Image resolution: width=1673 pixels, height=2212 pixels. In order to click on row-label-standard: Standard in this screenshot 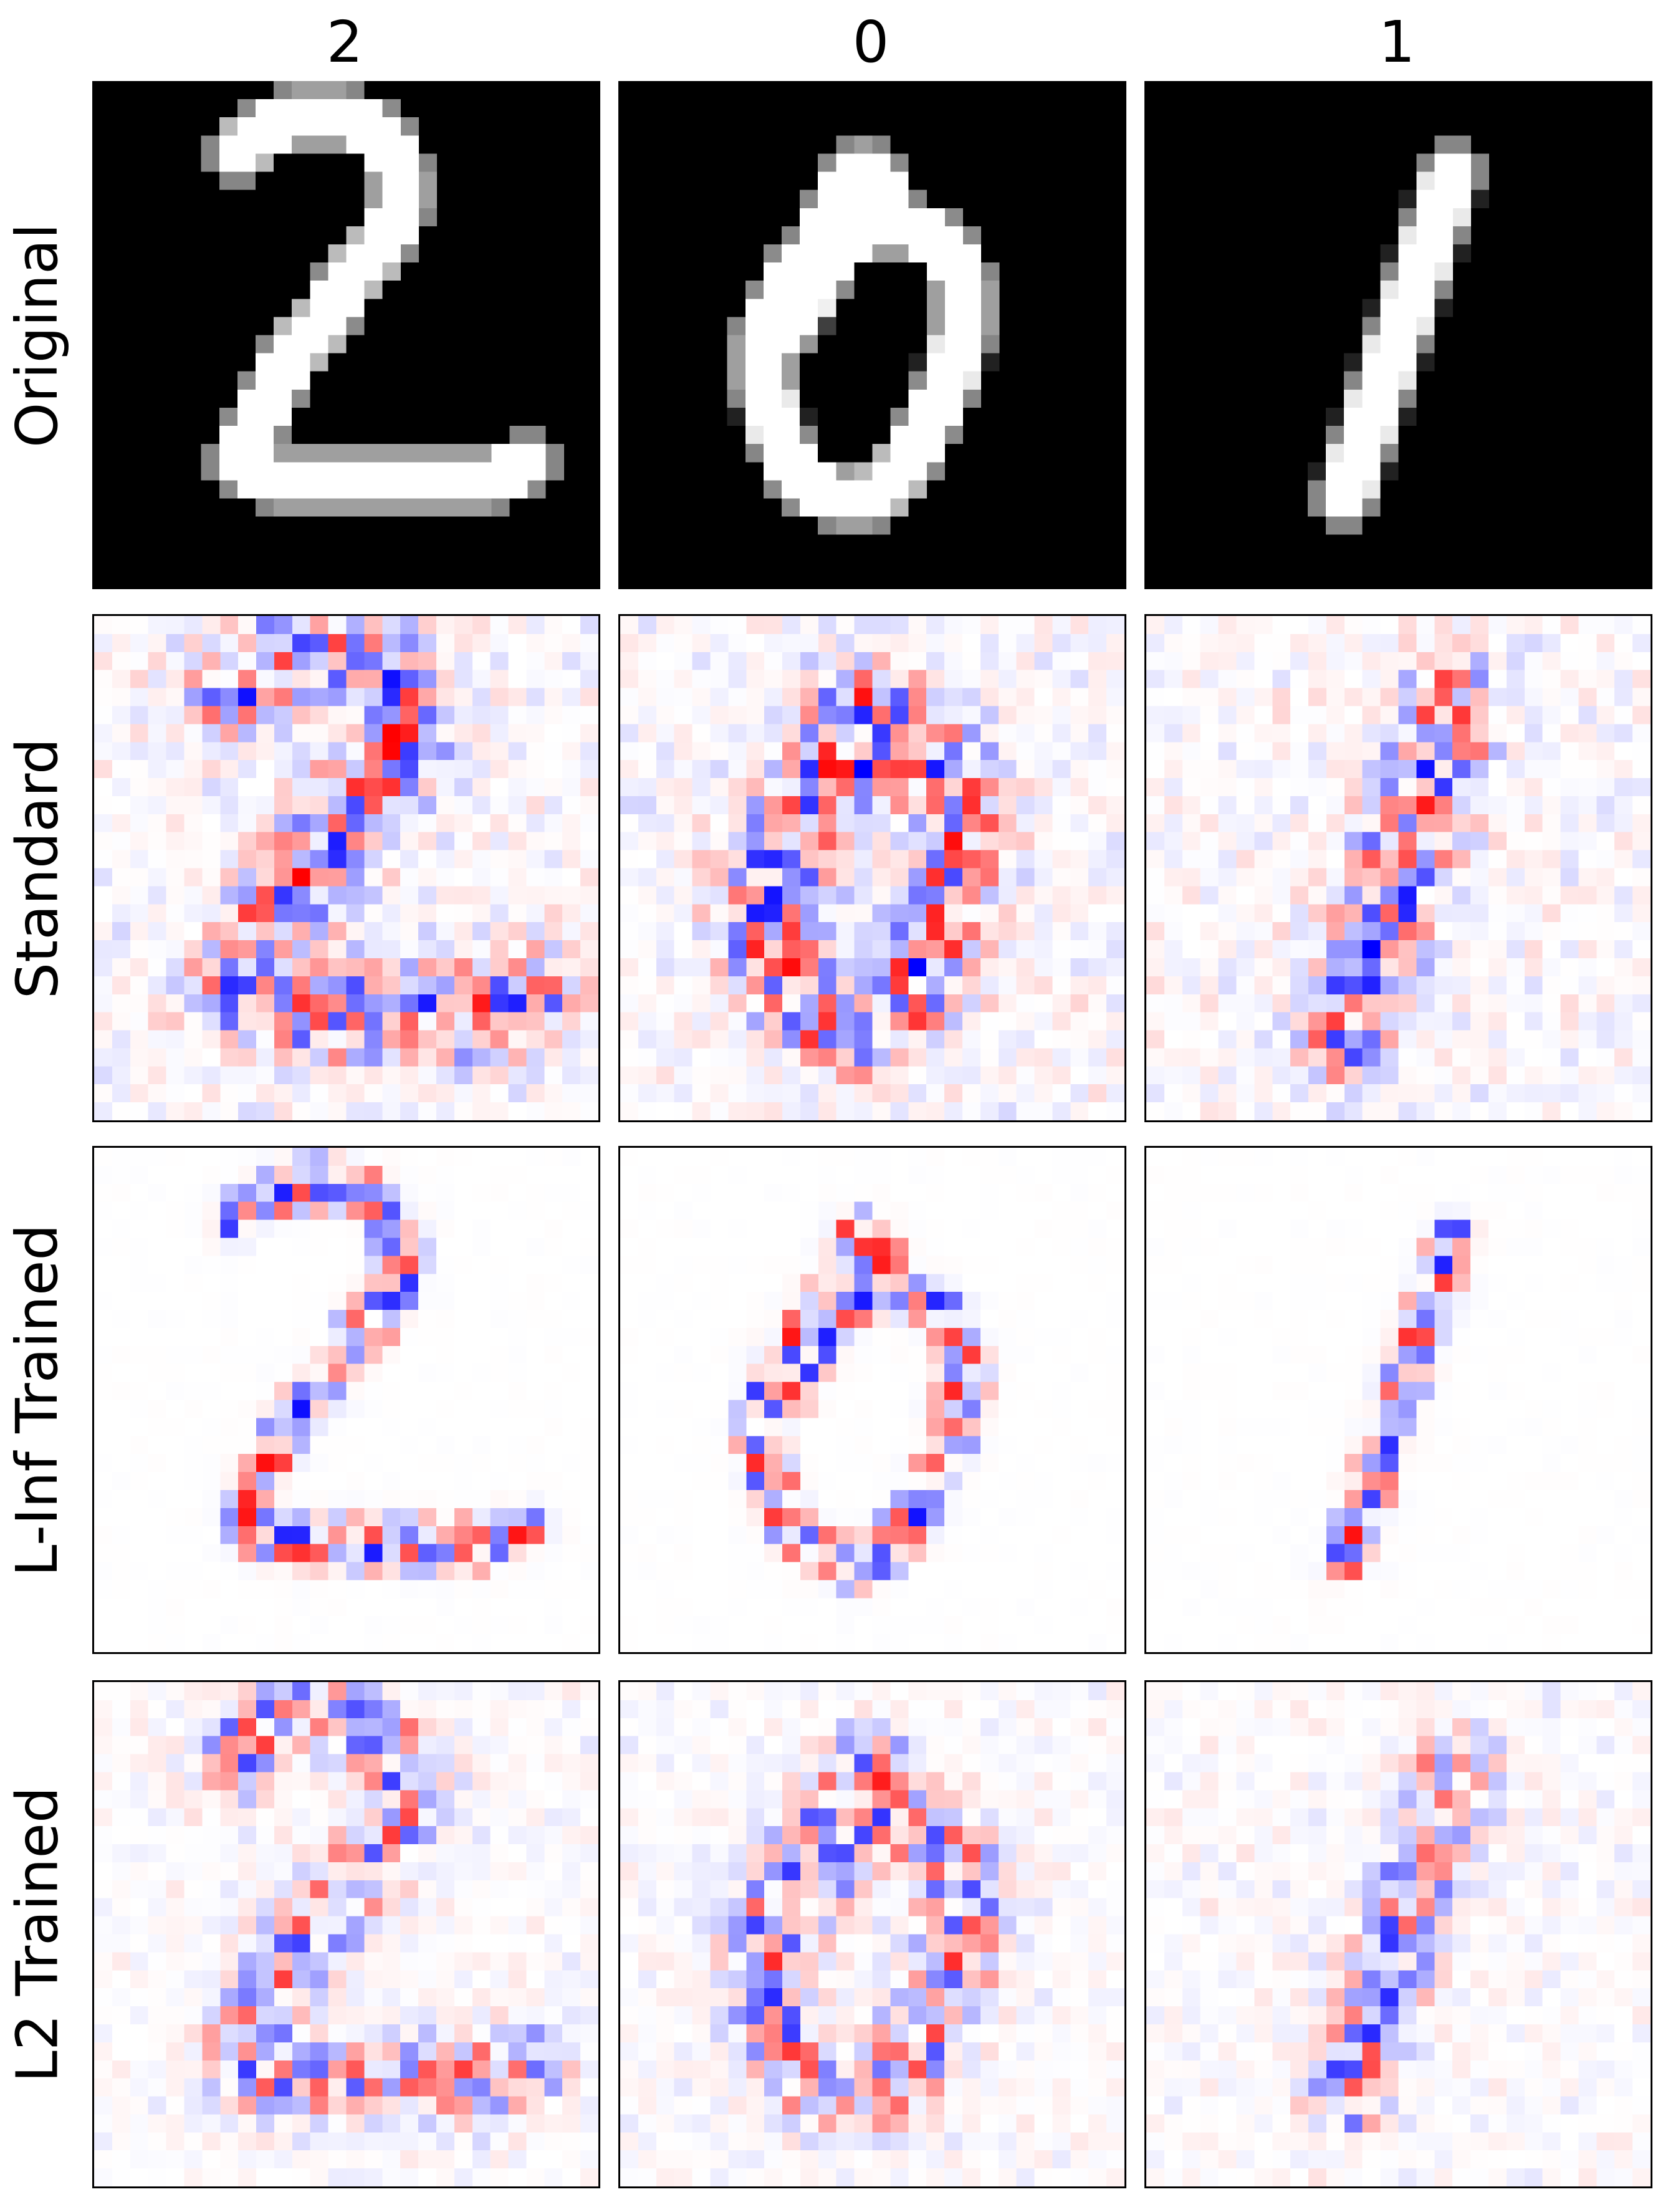, I will do `click(37, 869)`.